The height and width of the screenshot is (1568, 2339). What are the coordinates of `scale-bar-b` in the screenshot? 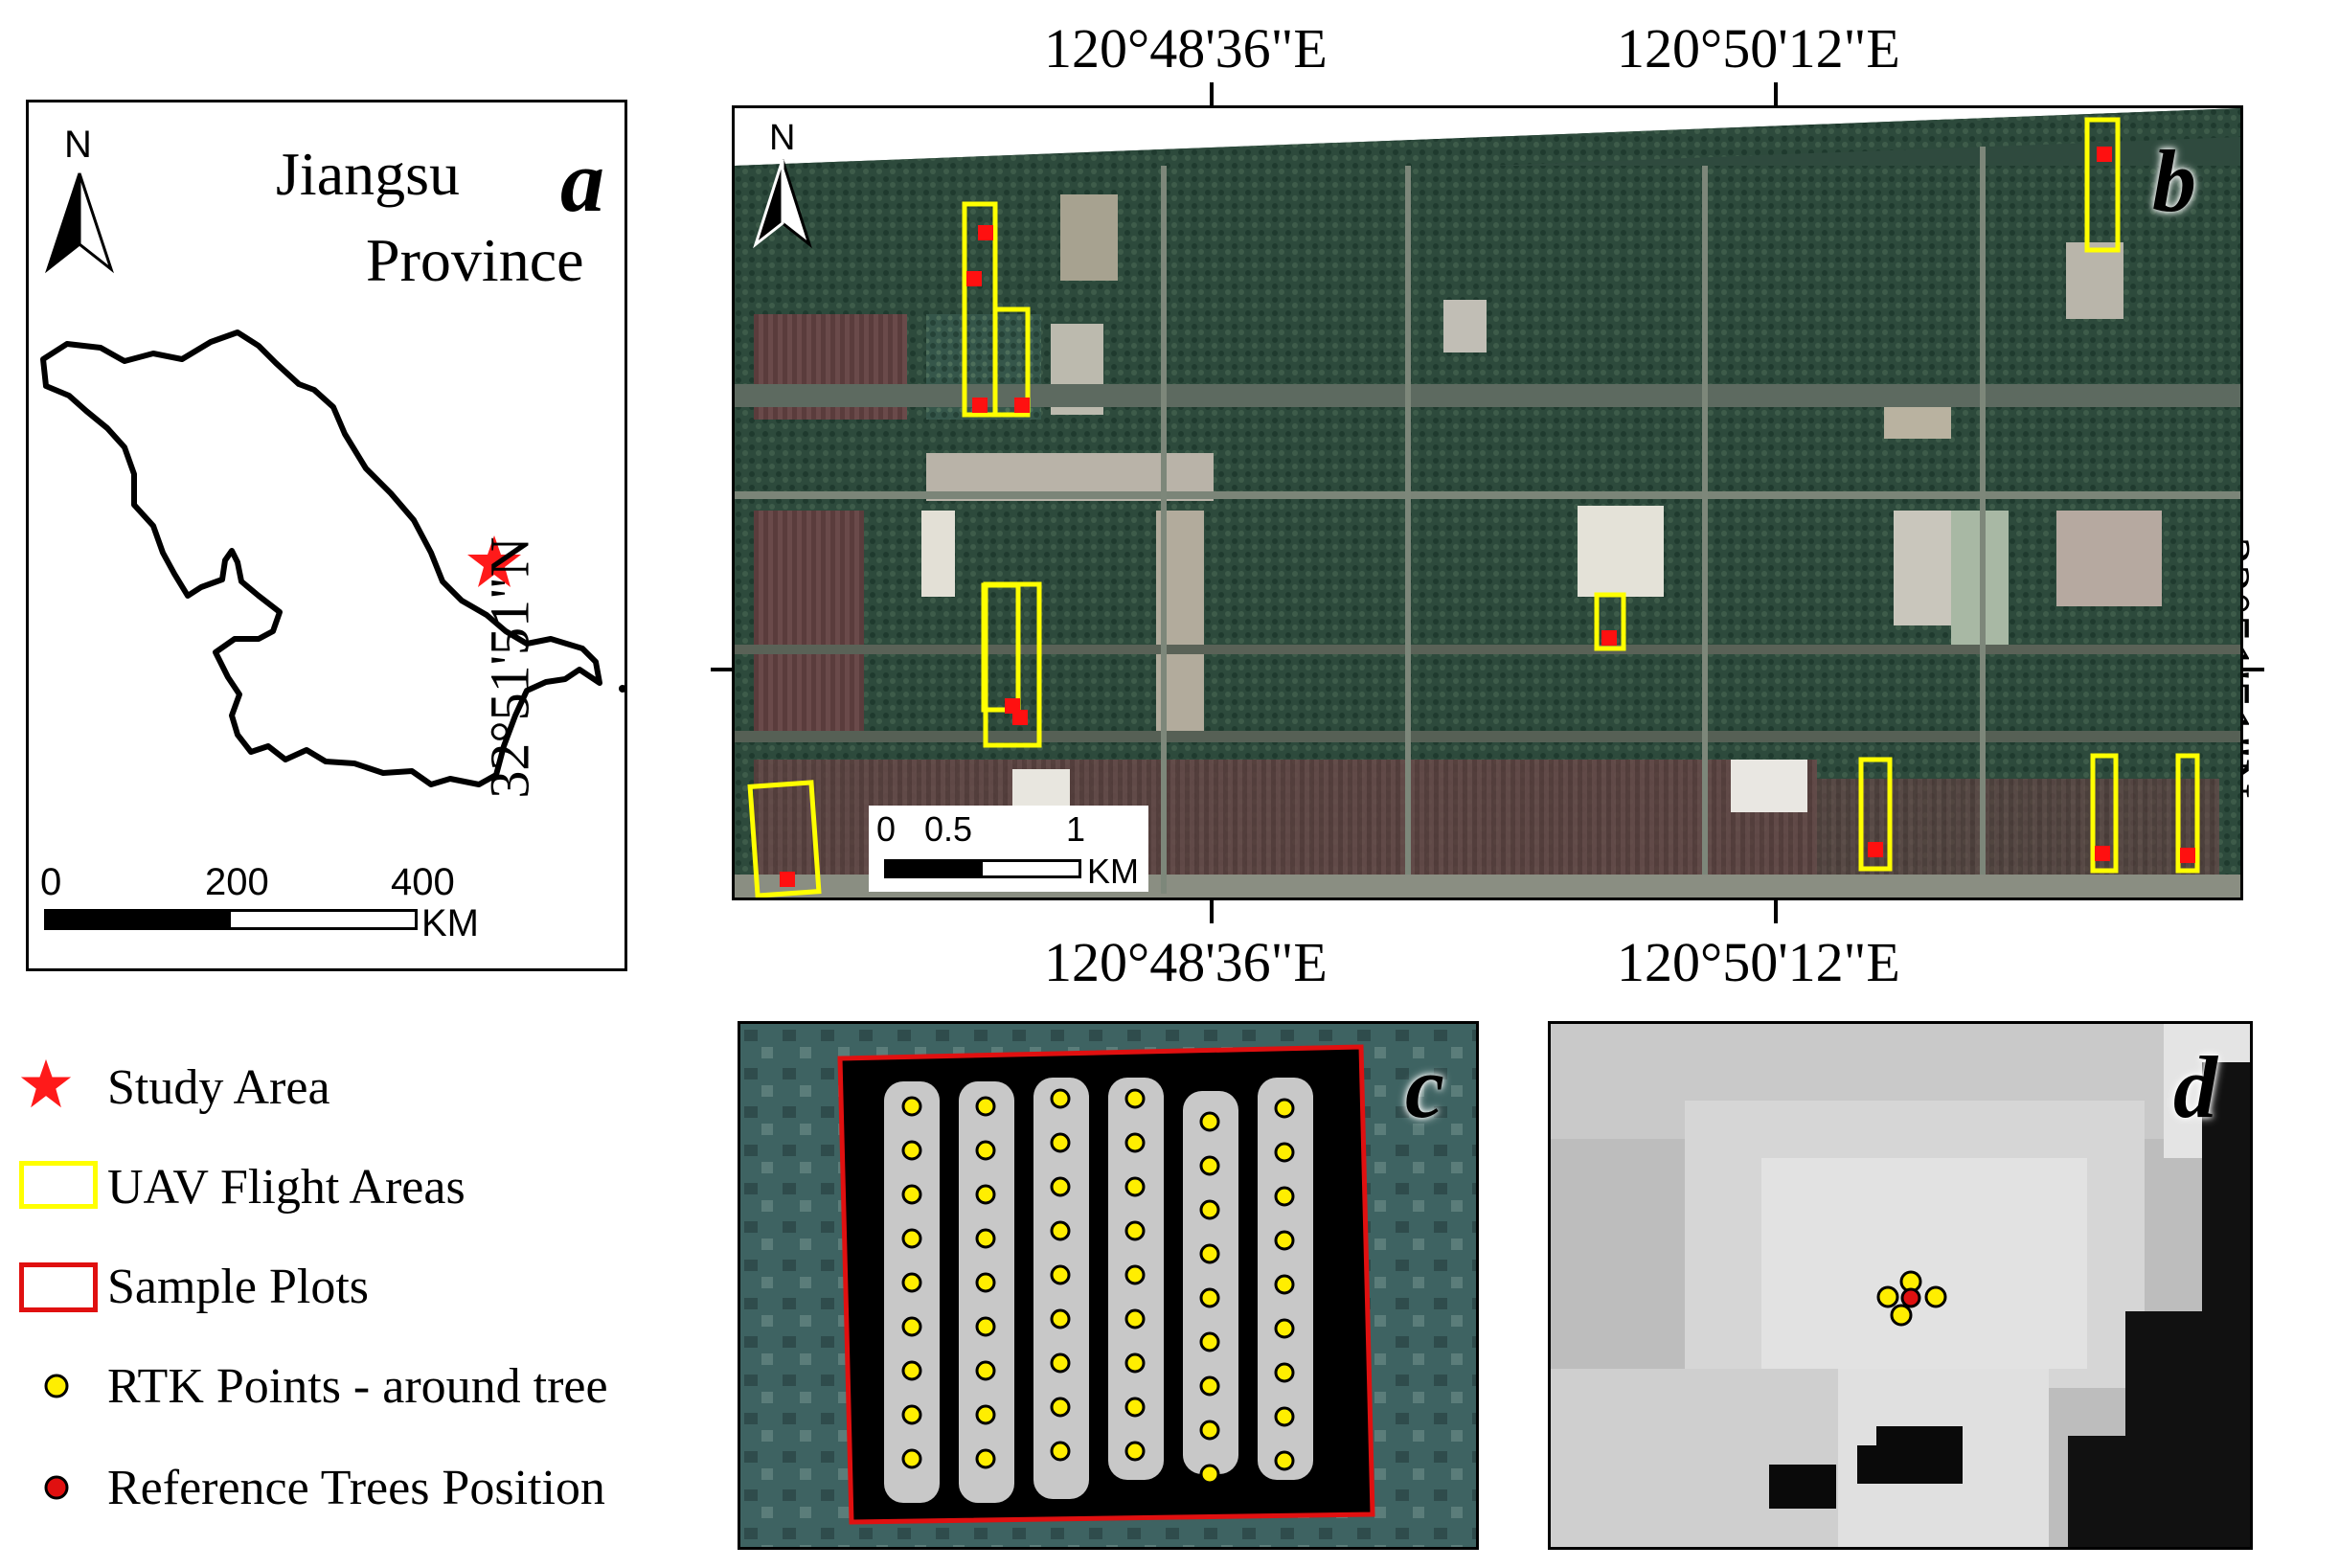 It's located at (982, 868).